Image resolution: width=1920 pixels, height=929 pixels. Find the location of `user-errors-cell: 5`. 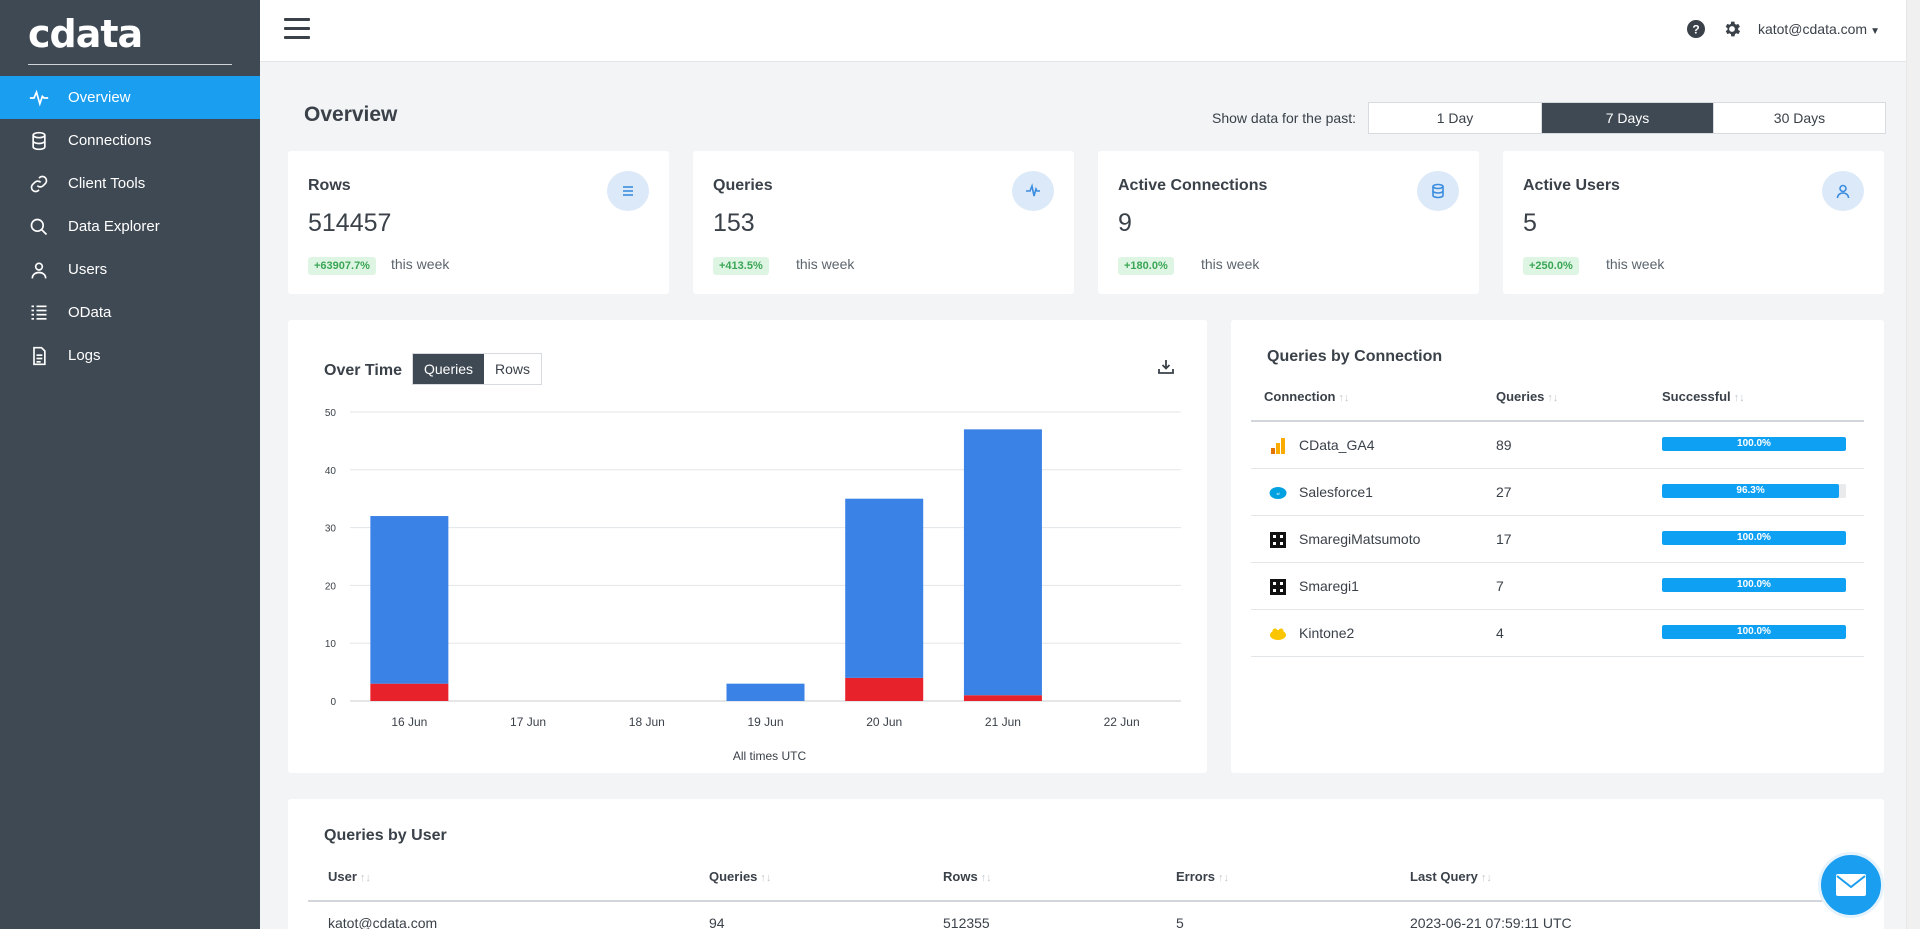

user-errors-cell: 5 is located at coordinates (1180, 922).